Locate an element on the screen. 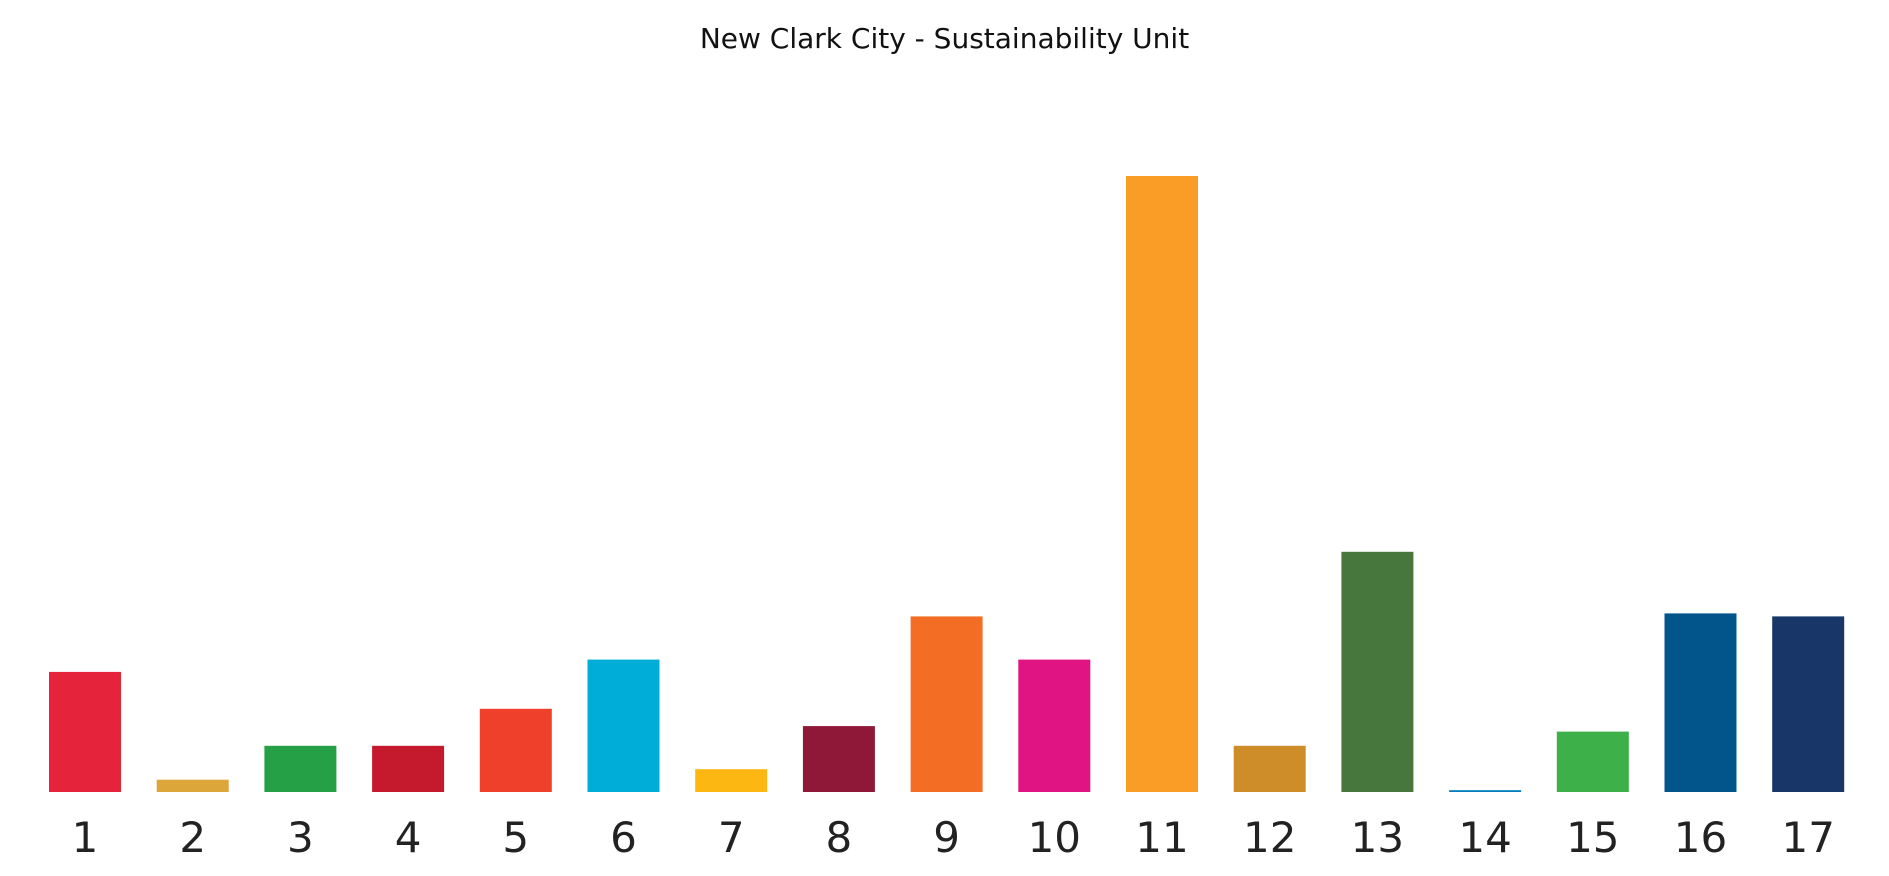 The image size is (1889, 876). x-tick-label-4: 4 is located at coordinates (408, 837).